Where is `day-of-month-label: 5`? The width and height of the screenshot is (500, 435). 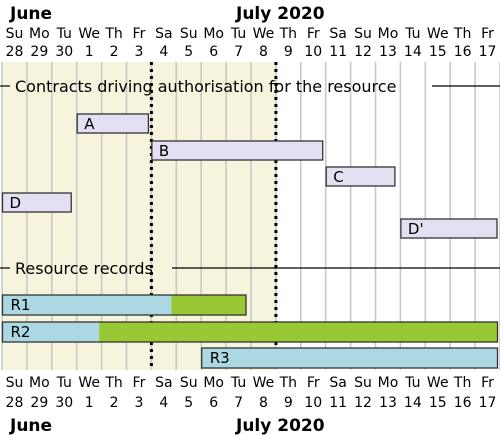
day-of-month-label: 5 is located at coordinates (188, 52).